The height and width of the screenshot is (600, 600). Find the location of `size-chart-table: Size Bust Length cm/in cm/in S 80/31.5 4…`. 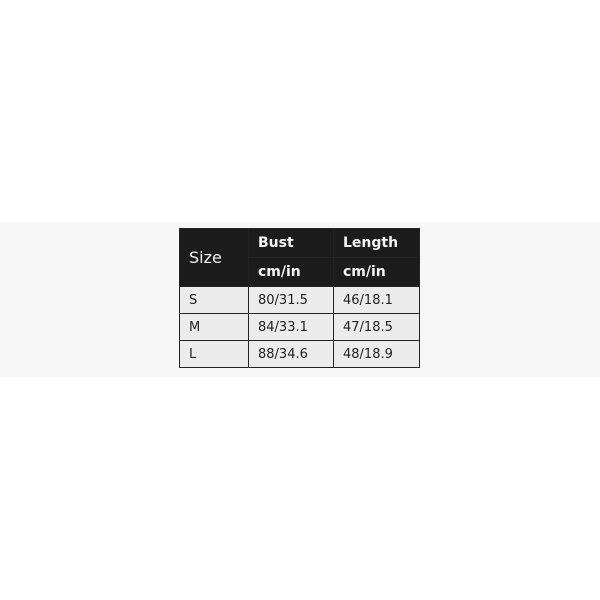

size-chart-table: Size Bust Length cm/in cm/in S 80/31.5 4… is located at coordinates (299, 298).